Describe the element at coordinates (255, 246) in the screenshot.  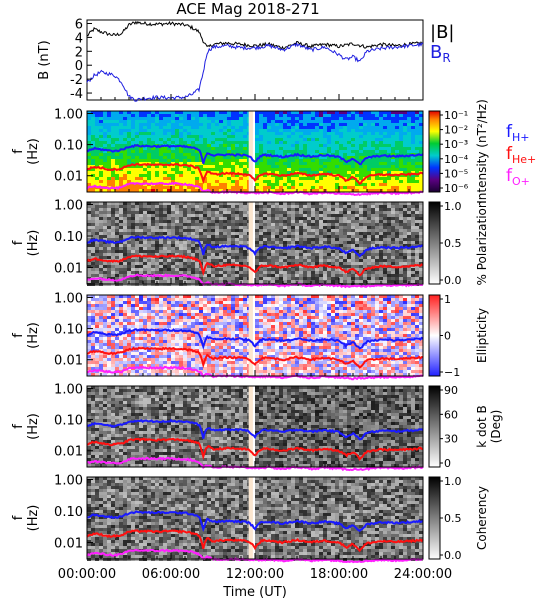
I see `f-h-line` at that location.